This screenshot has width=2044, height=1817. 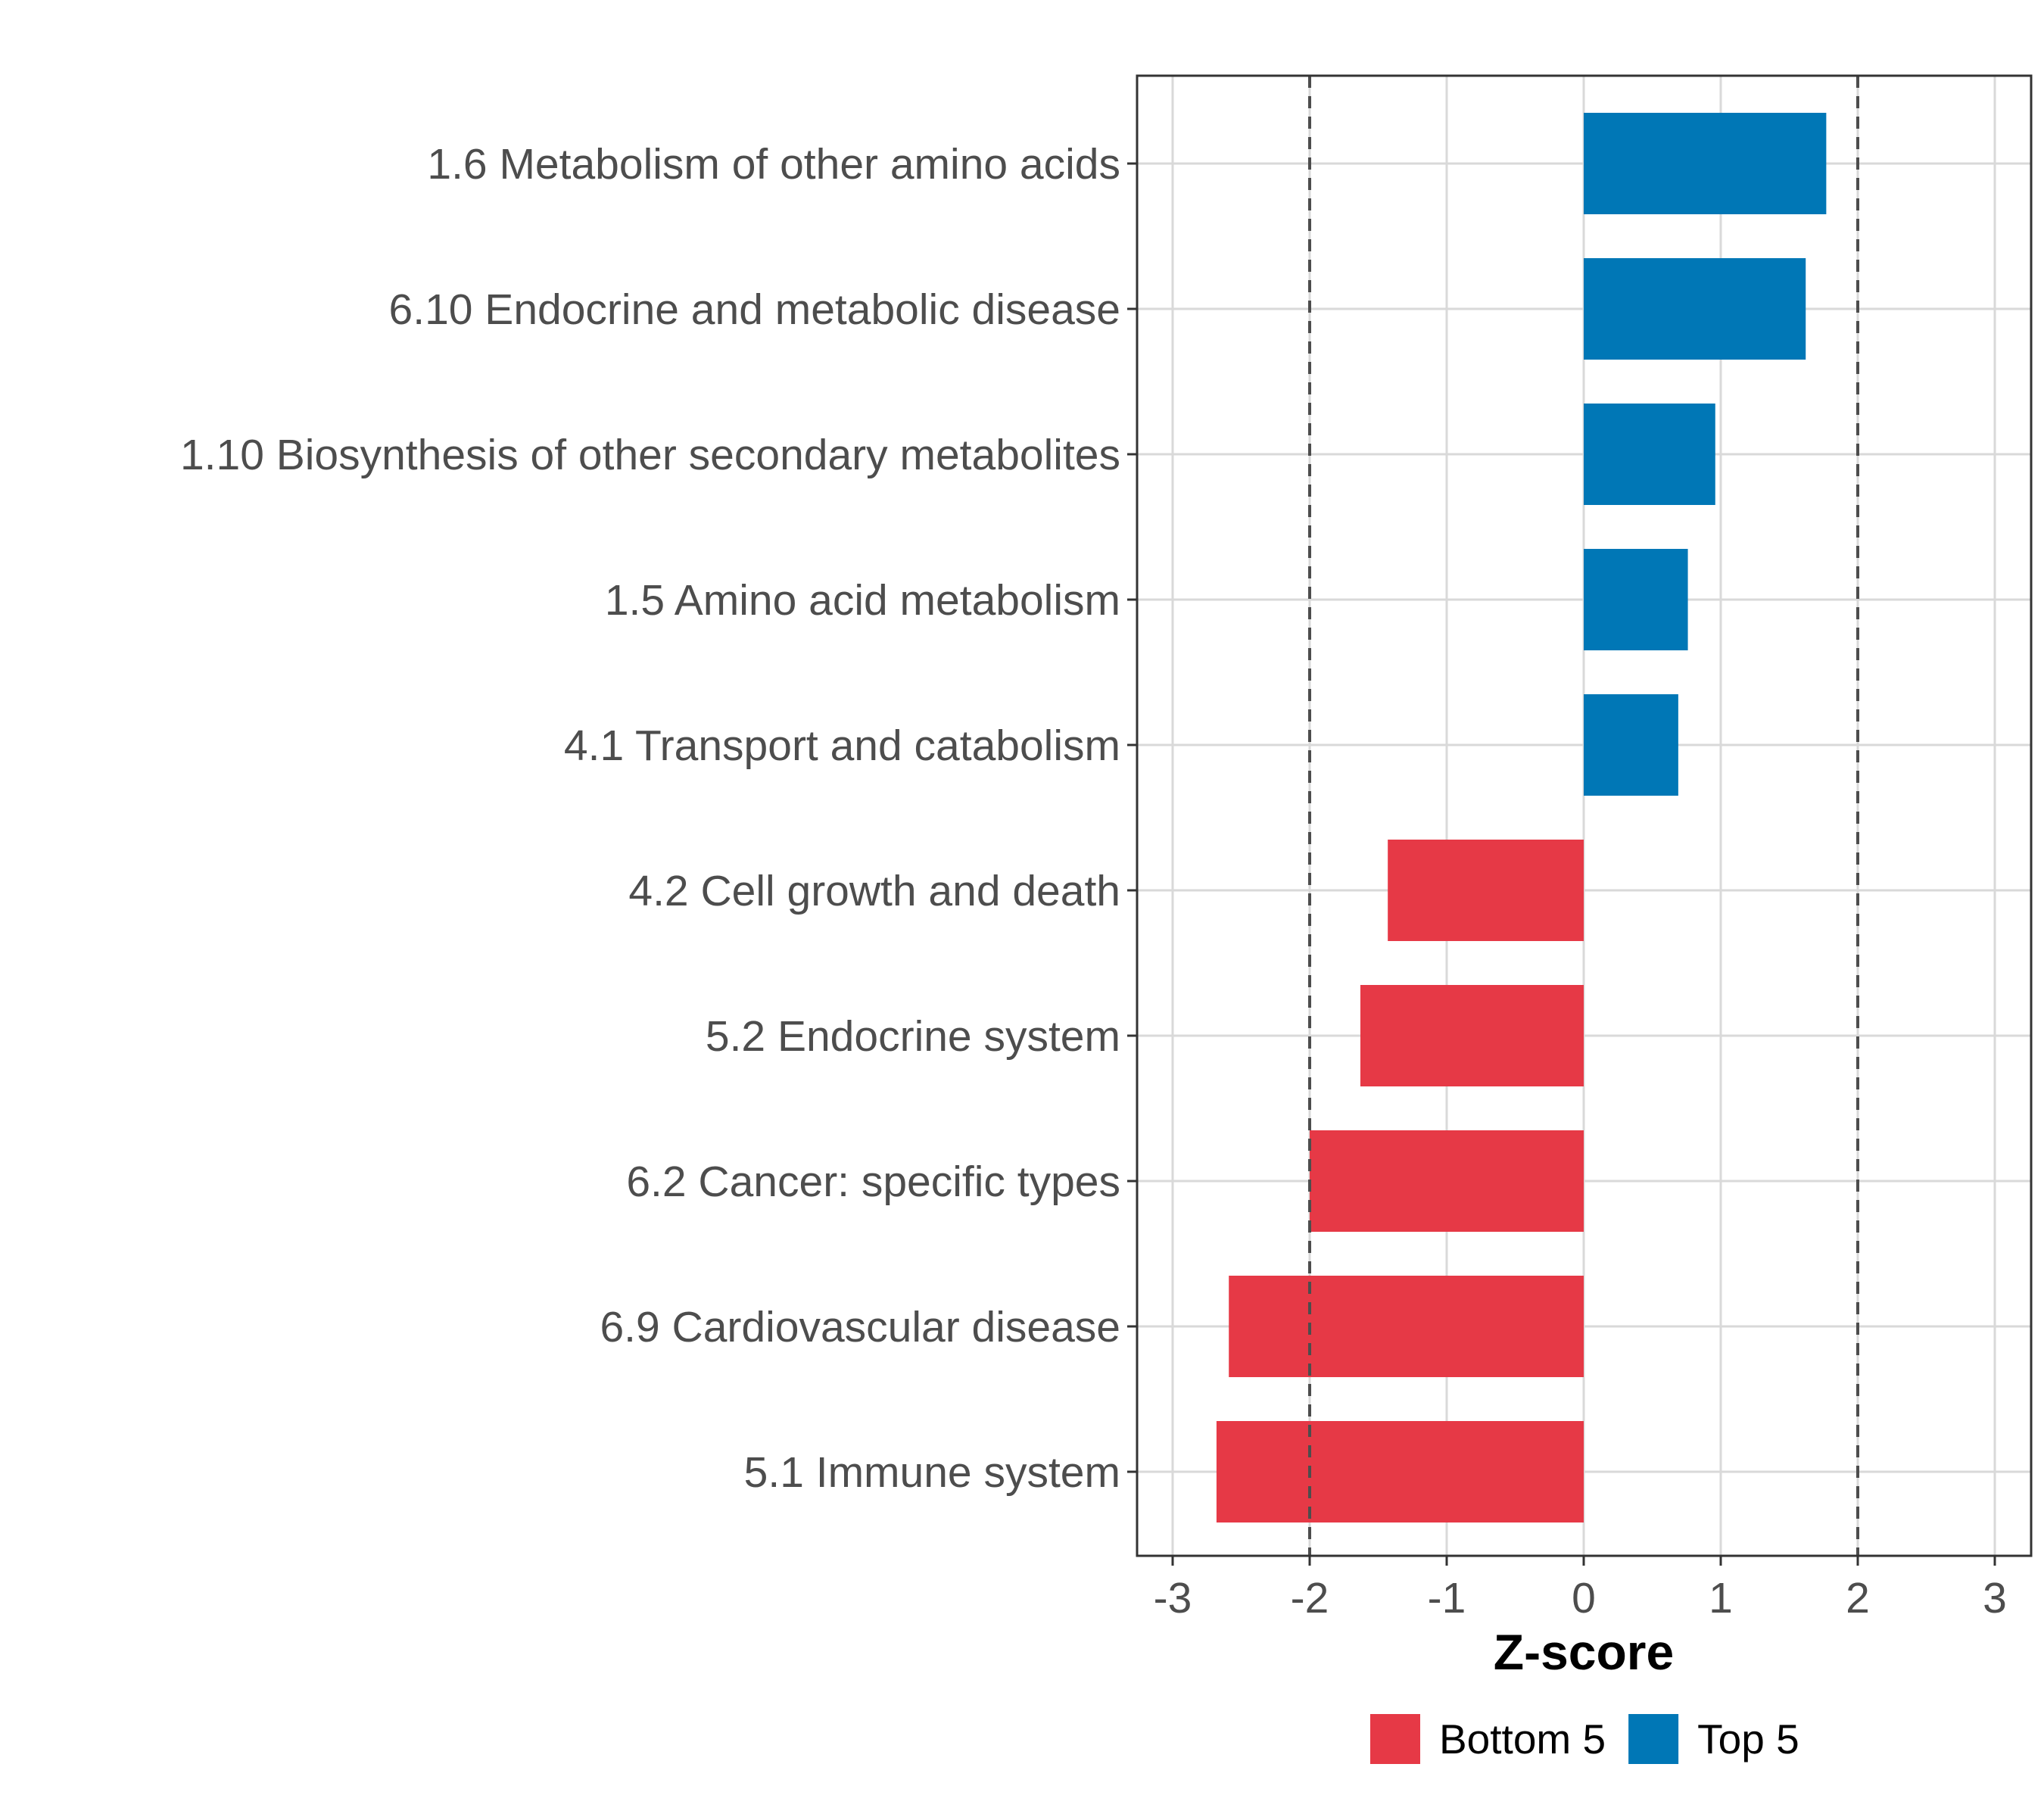 I want to click on category-label: 5.1 Immune system, so click(x=932, y=1472).